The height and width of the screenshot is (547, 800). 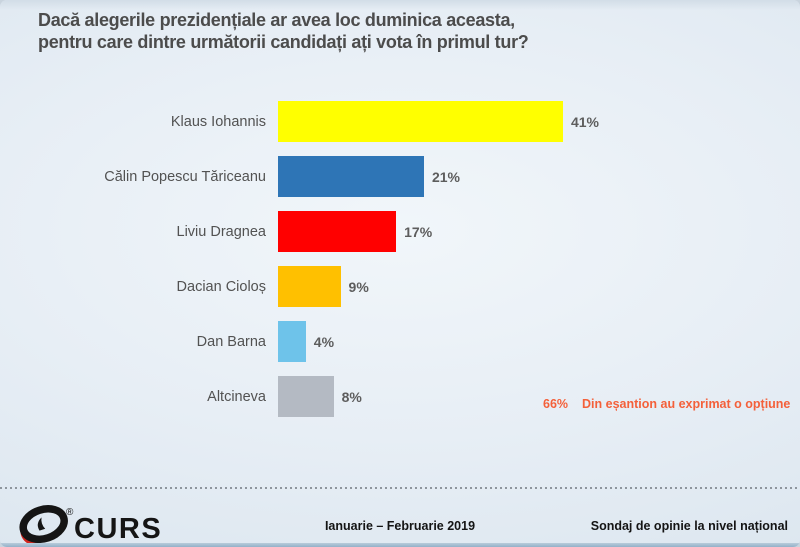 I want to click on category-label: Călin Popescu Tăriceanu, so click(x=185, y=176).